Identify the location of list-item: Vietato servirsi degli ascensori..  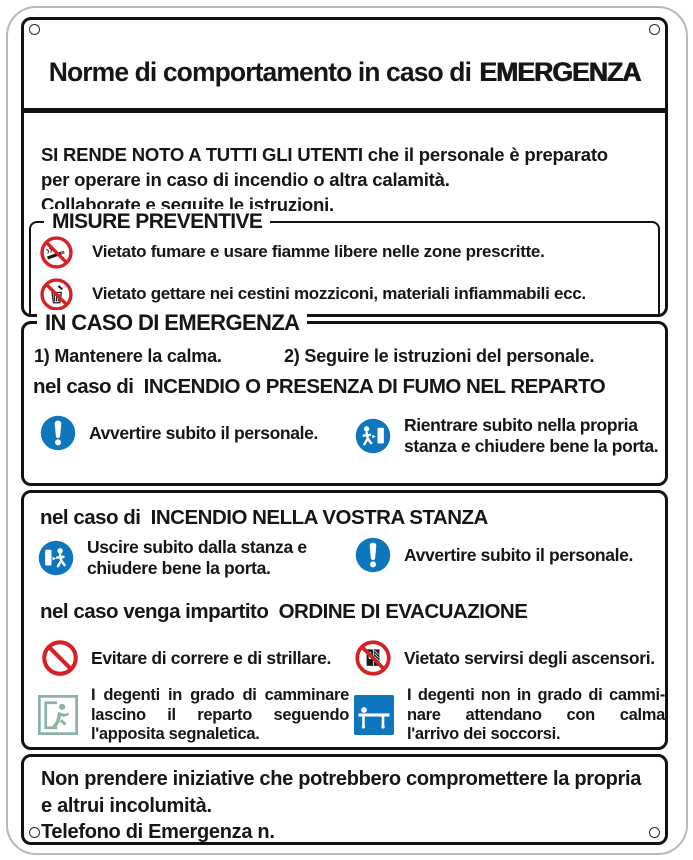
(510, 658).